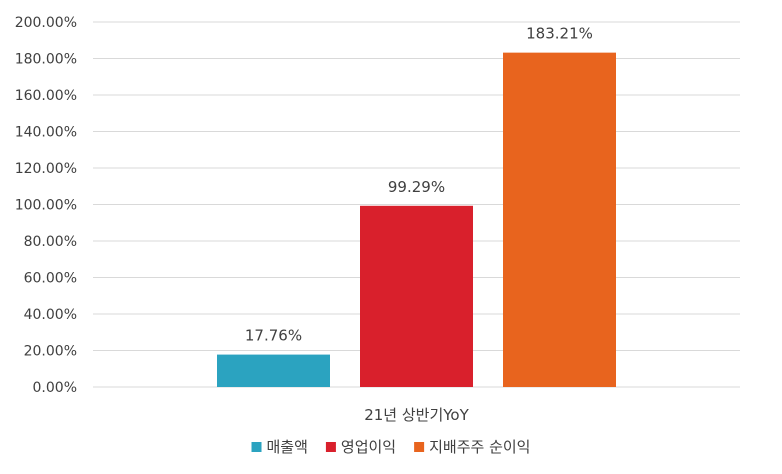 This screenshot has width=782, height=474. What do you see at coordinates (559, 34) in the screenshot?
I see `data-label-3: 183.21%` at bounding box center [559, 34].